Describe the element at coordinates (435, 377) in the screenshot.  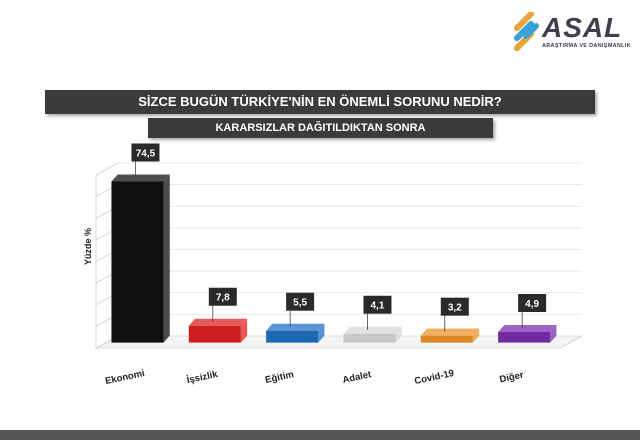
I see `x-tick-label: Covid-19` at that location.